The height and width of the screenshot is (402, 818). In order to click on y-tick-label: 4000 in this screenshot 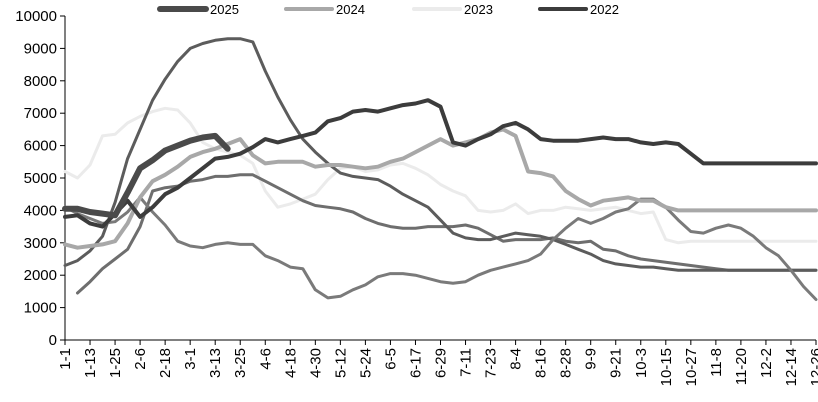, I will do `click(40, 210)`.